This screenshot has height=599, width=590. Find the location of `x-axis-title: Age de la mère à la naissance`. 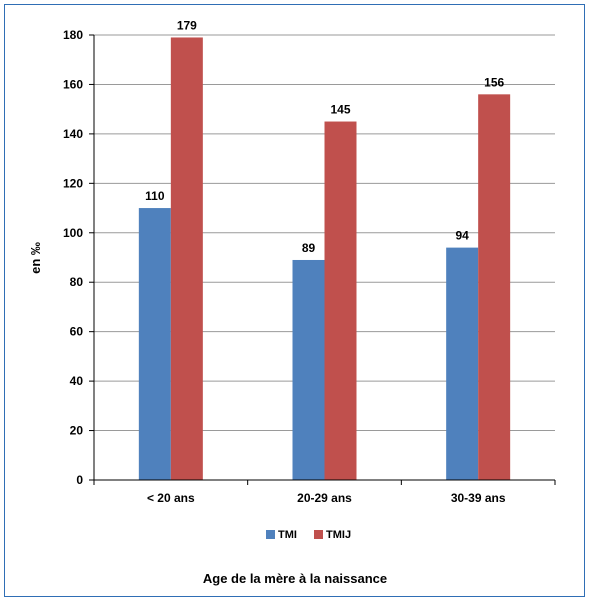

x-axis-title: Age de la mère à la naissance is located at coordinates (295, 578).